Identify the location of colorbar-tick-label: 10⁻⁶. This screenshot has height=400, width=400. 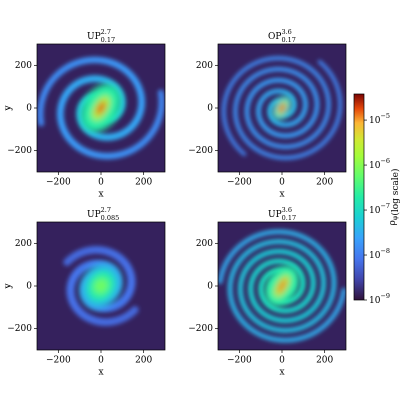
(379, 164).